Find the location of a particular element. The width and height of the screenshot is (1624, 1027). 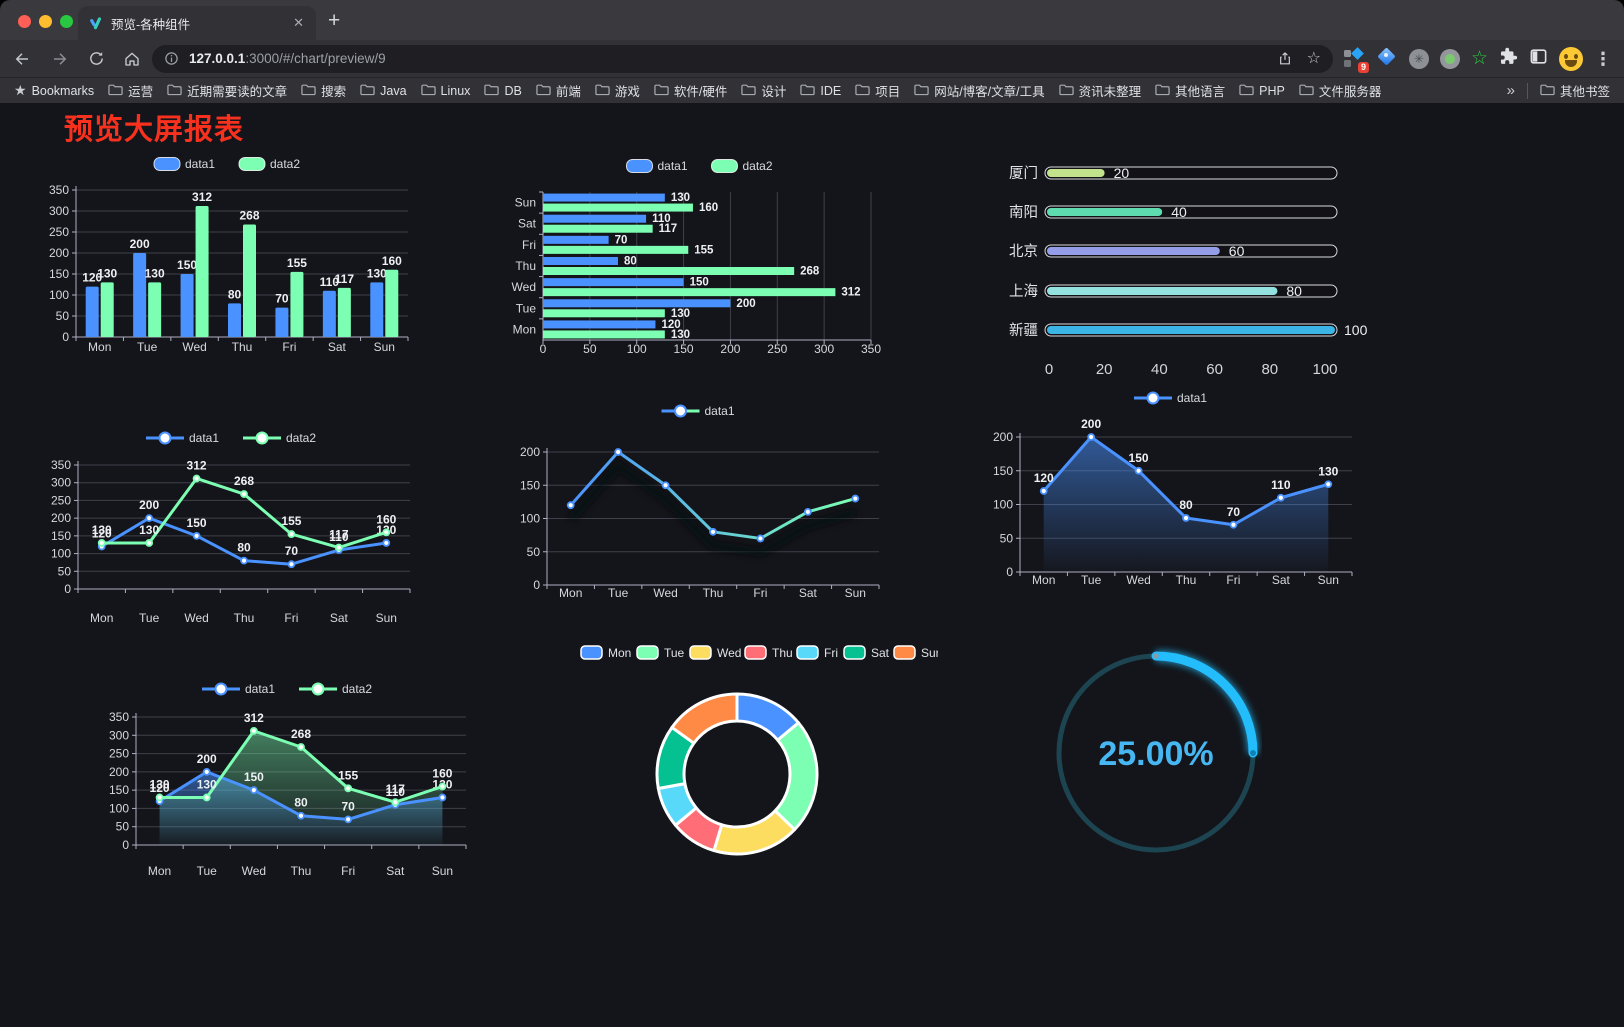

close-window-button is located at coordinates (24, 21).